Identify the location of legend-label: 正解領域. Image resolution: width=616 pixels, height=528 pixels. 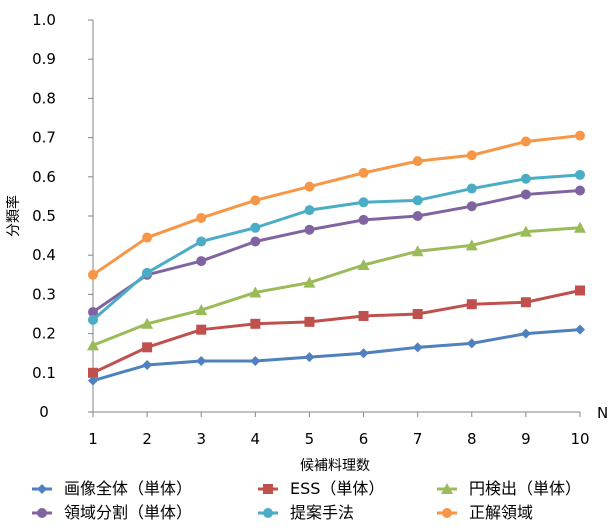
(501, 512).